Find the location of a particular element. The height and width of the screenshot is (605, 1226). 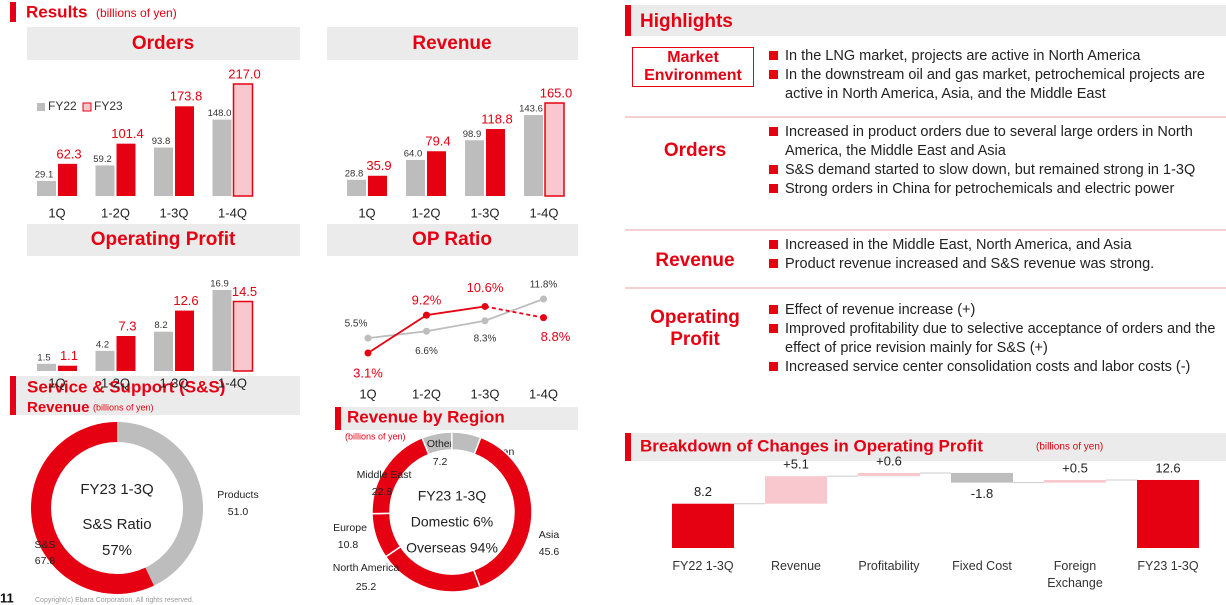

data-label: 12.6 is located at coordinates (185, 300).